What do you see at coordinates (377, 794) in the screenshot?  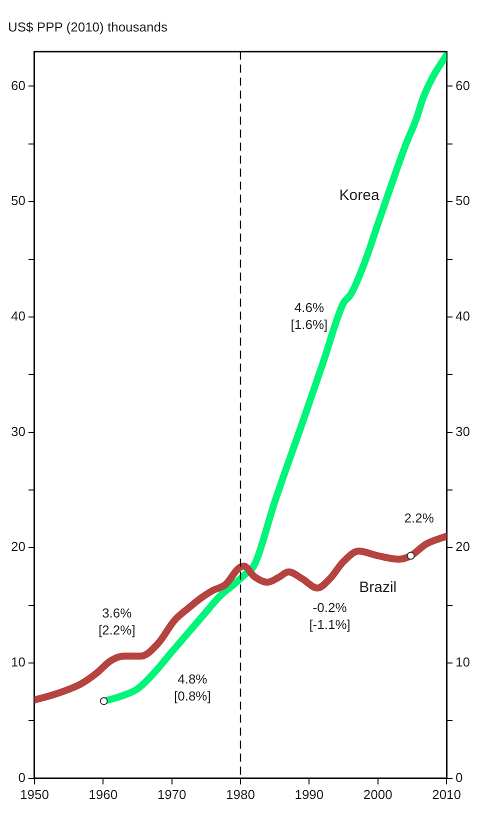 I see `x-tick-label: 2000` at bounding box center [377, 794].